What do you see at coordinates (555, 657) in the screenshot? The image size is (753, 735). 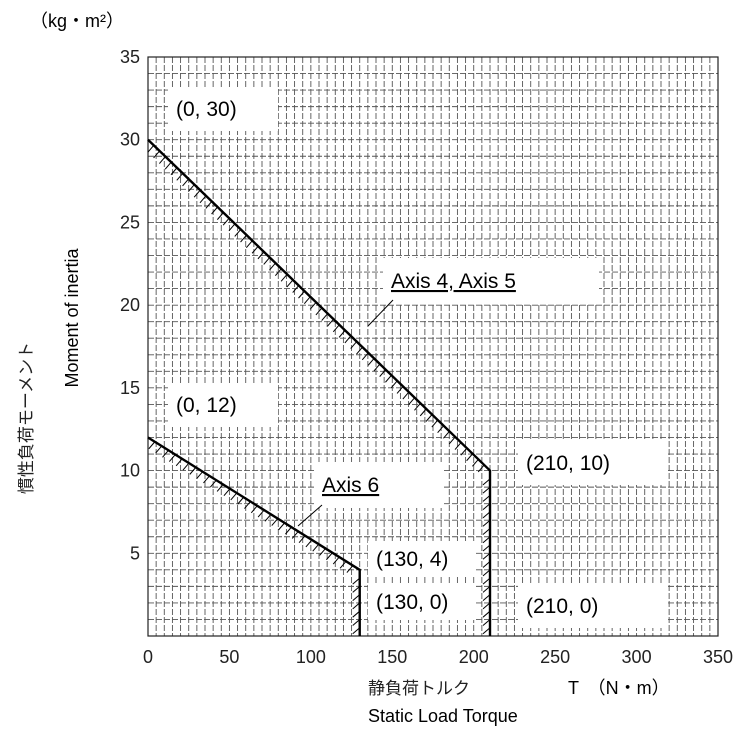 I see `x-tick-label: 250` at bounding box center [555, 657].